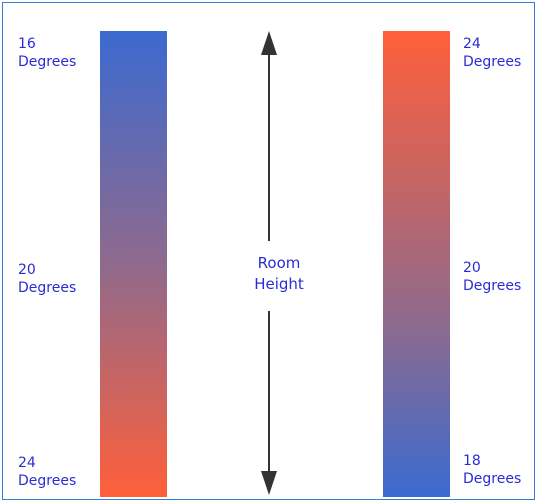 The height and width of the screenshot is (504, 539). I want to click on right-temperature-gradient-bar, so click(416, 264).